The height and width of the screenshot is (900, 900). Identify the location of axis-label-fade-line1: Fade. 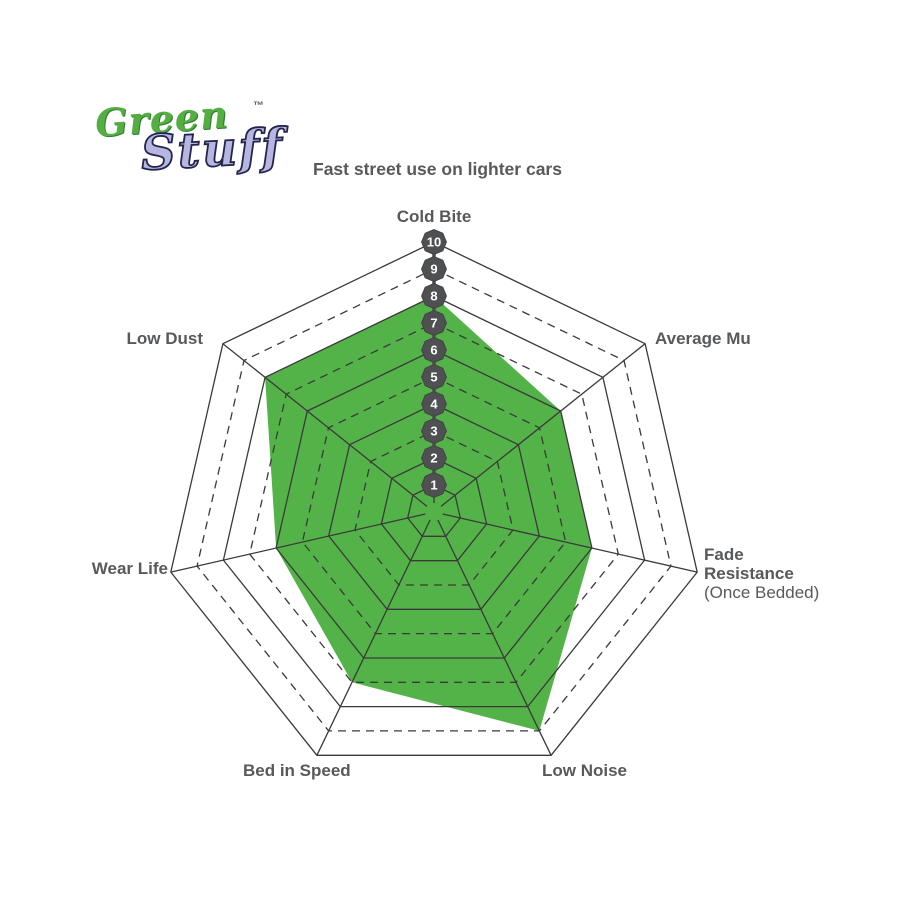
(724, 554).